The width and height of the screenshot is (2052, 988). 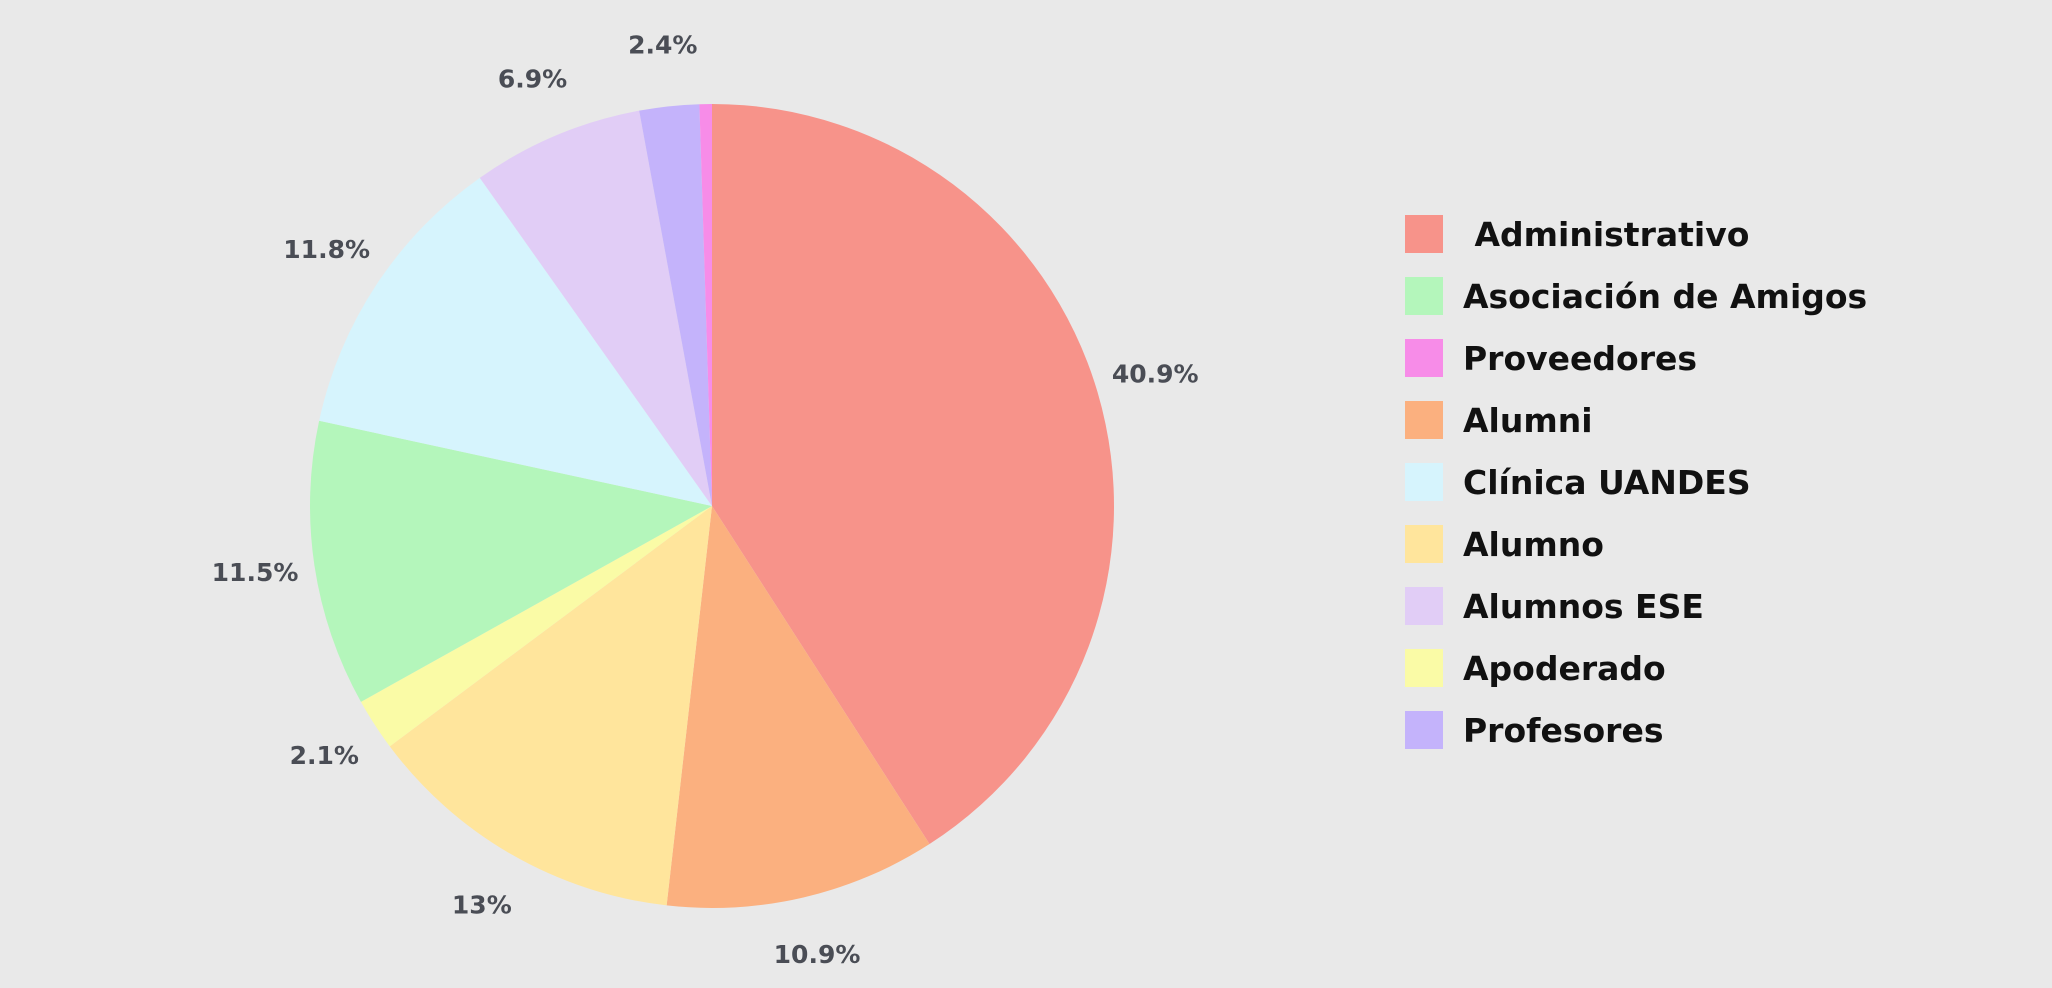 I want to click on legend-item-alumnos-ese: Alumnos ESE, so click(x=1705, y=606).